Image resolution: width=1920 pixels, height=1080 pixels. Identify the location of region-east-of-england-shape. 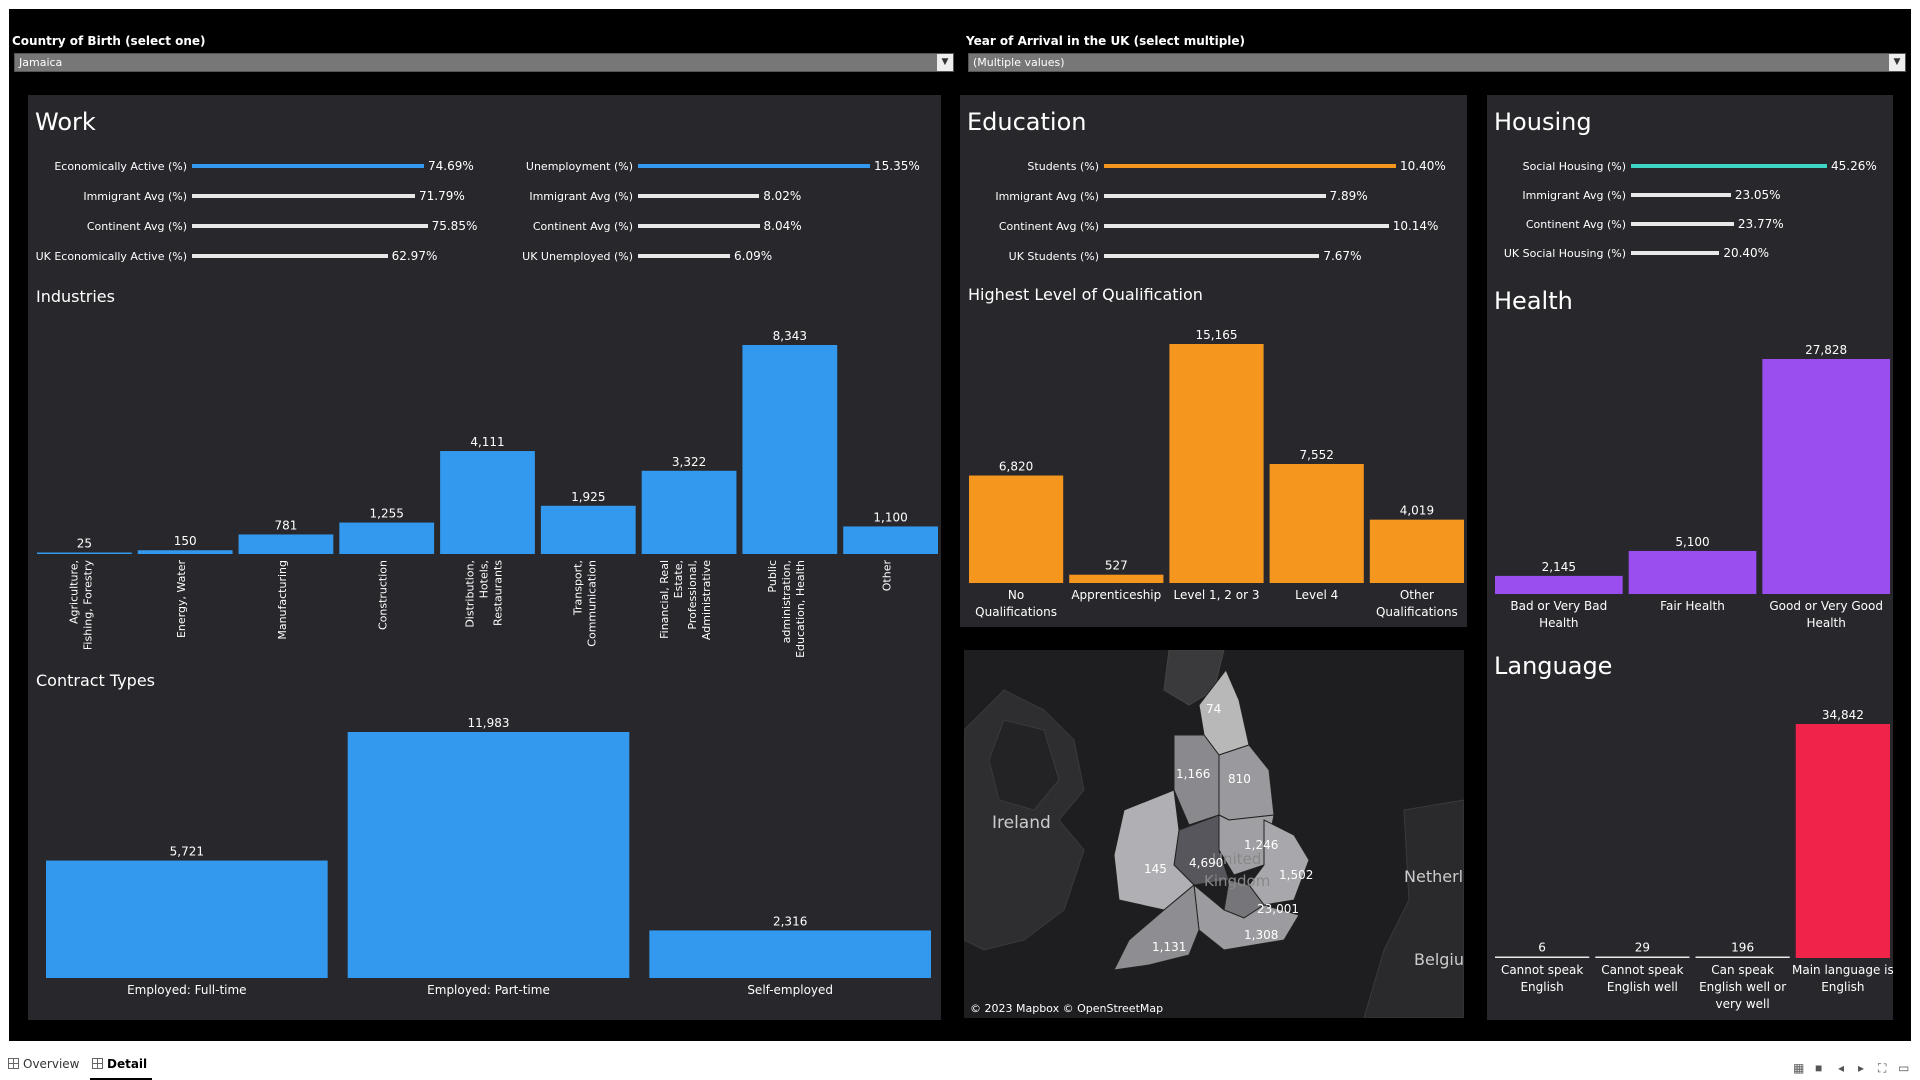
(1279, 862).